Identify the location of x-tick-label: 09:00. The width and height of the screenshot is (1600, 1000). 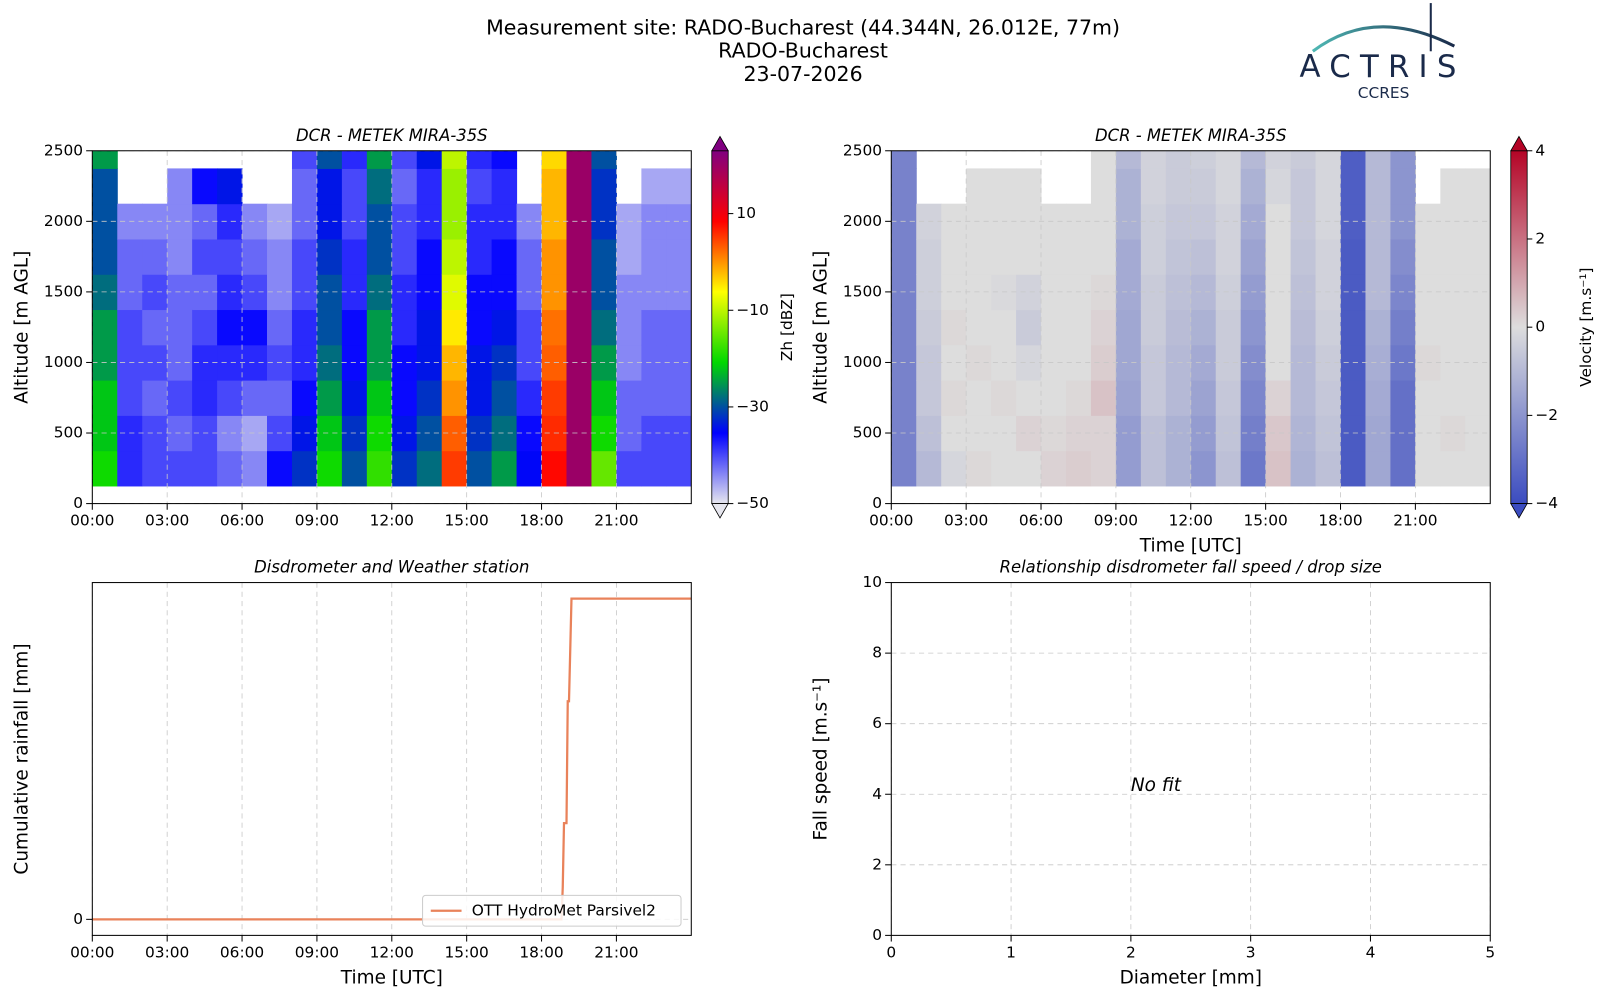
(317, 952).